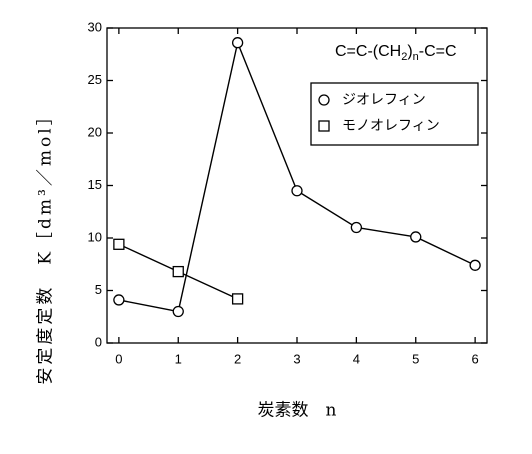 Image resolution: width=532 pixels, height=454 pixels. I want to click on annotation-part: 2, so click(404, 57).